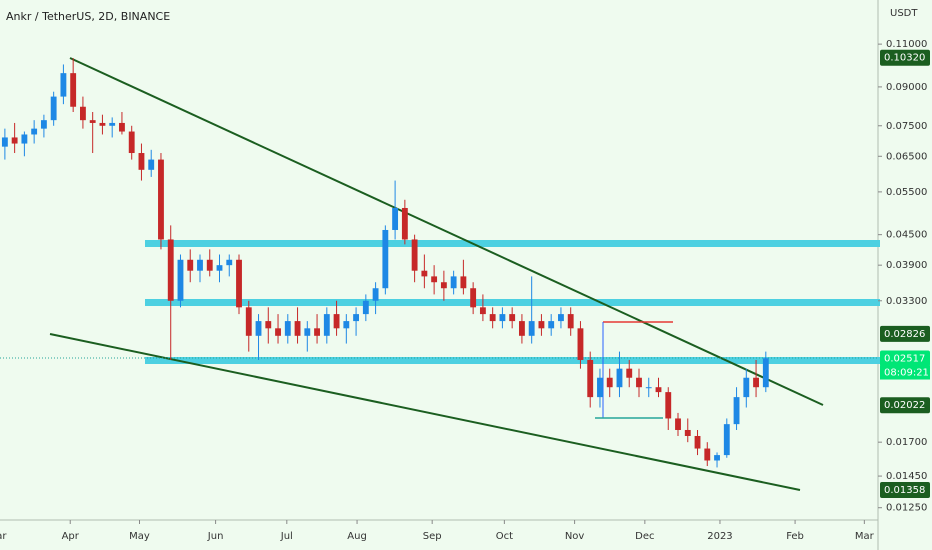  Describe the element at coordinates (906, 442) in the screenshot. I see `y-tick-label: 0.01700` at that location.